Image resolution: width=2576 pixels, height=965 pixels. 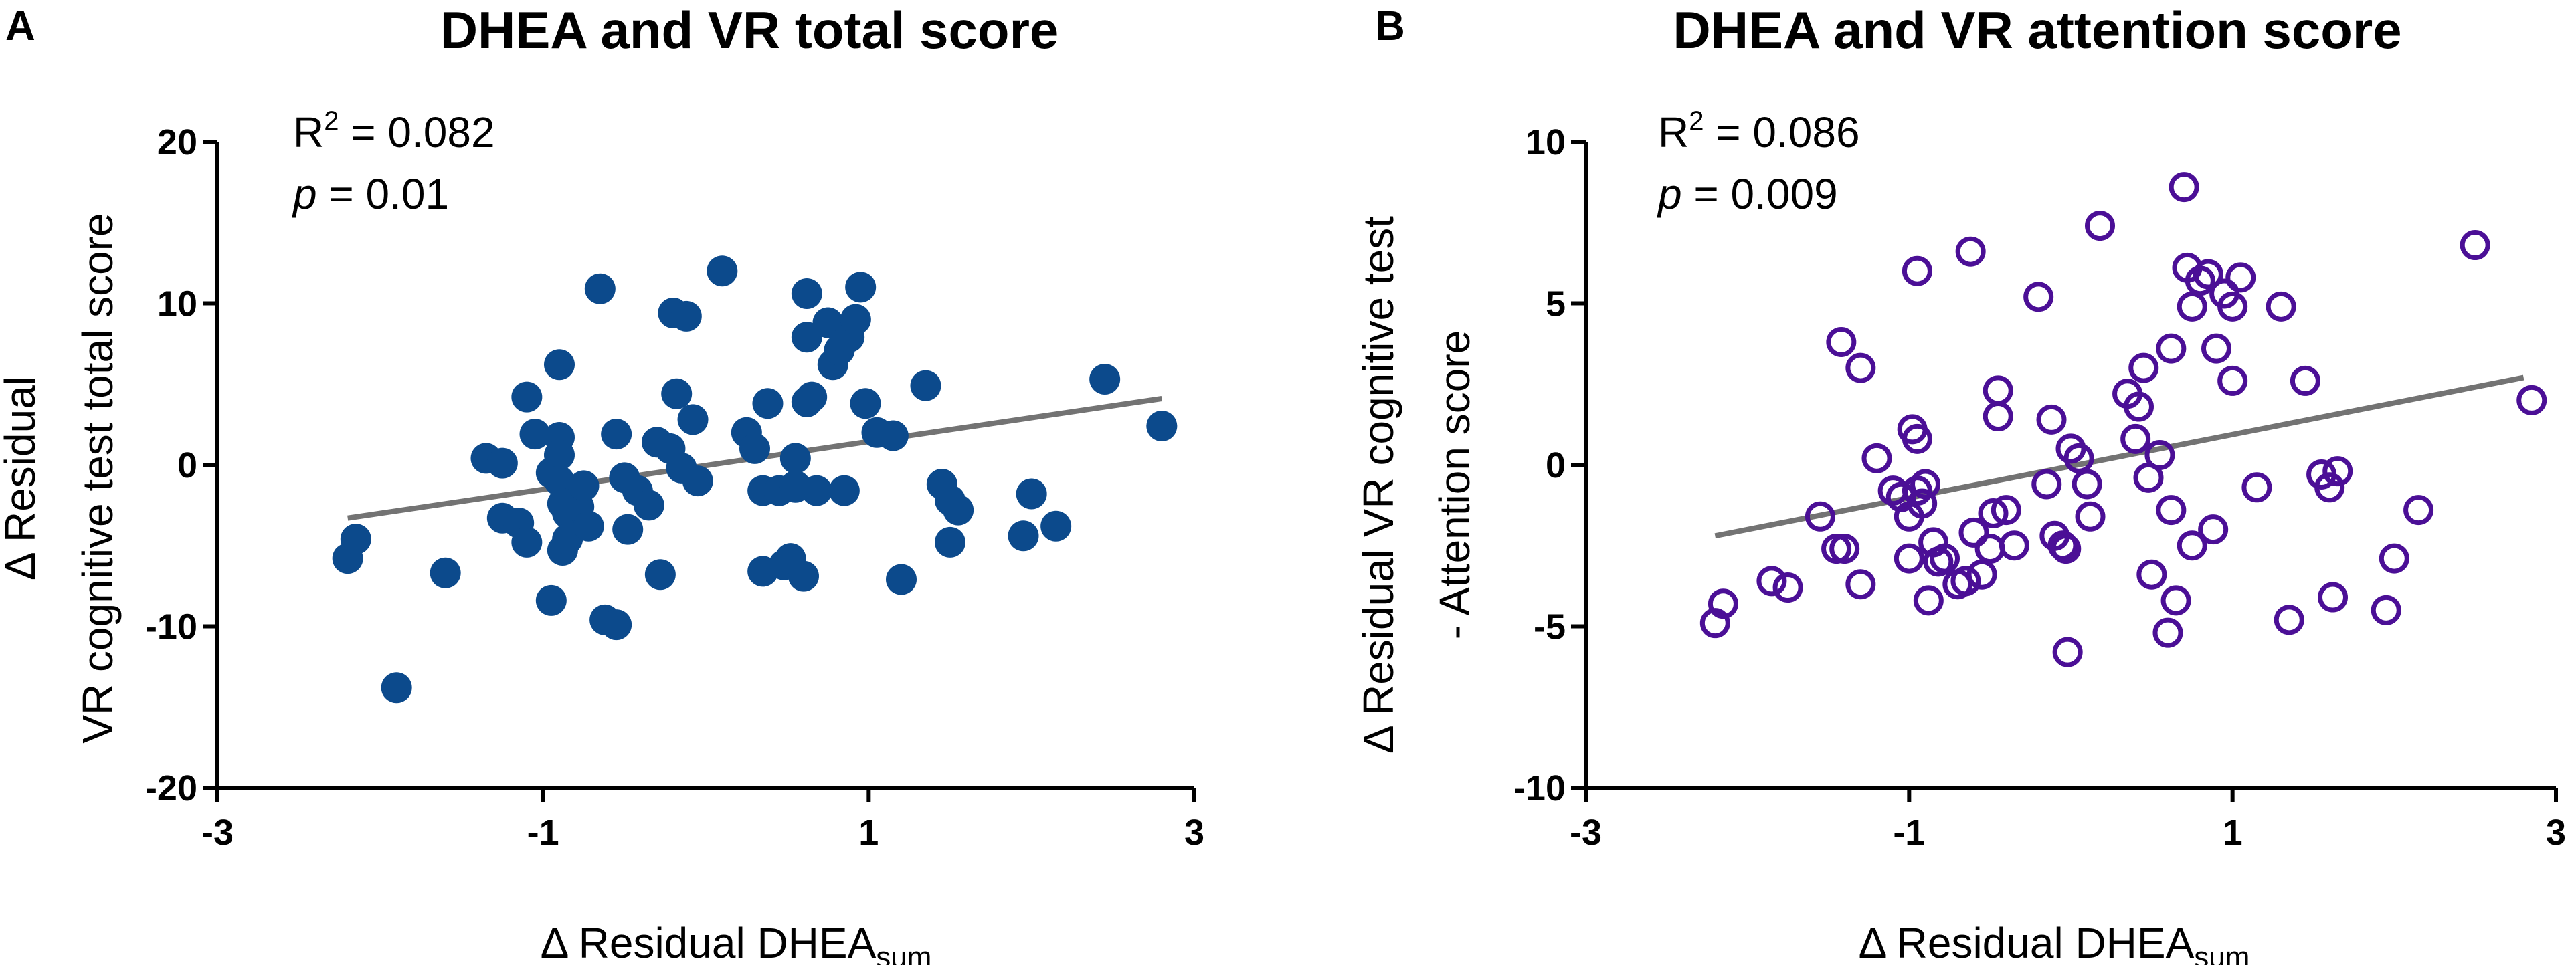 I want to click on x-axis-label-a: Δ Residual DHEAsum, so click(x=736, y=942).